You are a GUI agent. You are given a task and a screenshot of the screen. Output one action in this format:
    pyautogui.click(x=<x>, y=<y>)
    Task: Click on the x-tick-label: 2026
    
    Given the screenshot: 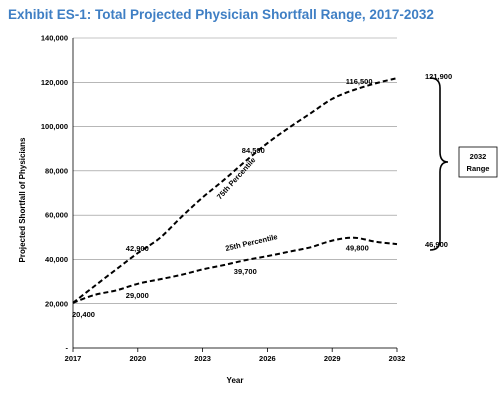 What is the action you would take?
    pyautogui.click(x=267, y=358)
    